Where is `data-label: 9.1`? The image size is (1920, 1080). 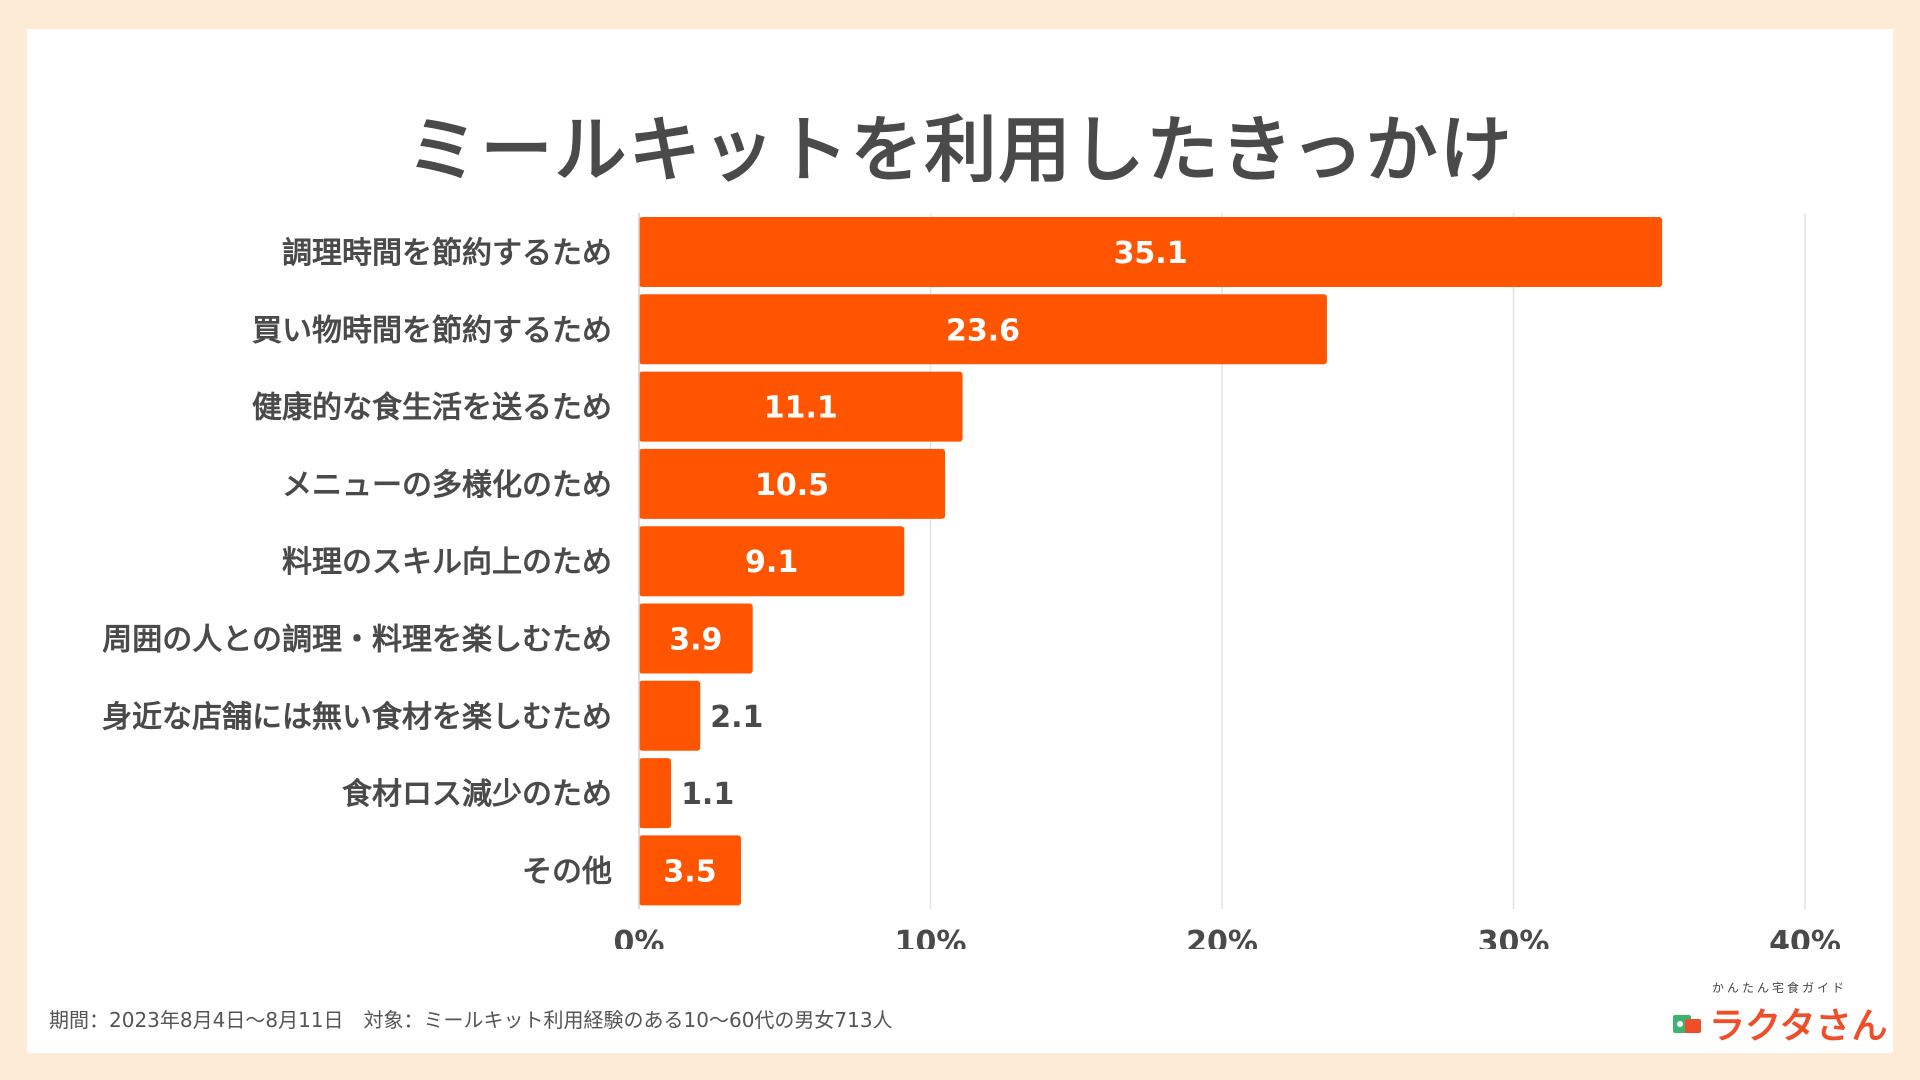 data-label: 9.1 is located at coordinates (771, 562).